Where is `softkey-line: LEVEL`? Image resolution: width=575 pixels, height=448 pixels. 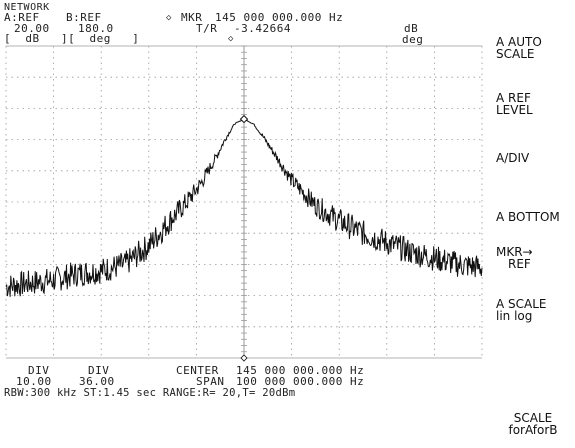 softkey-line: LEVEL is located at coordinates (514, 110).